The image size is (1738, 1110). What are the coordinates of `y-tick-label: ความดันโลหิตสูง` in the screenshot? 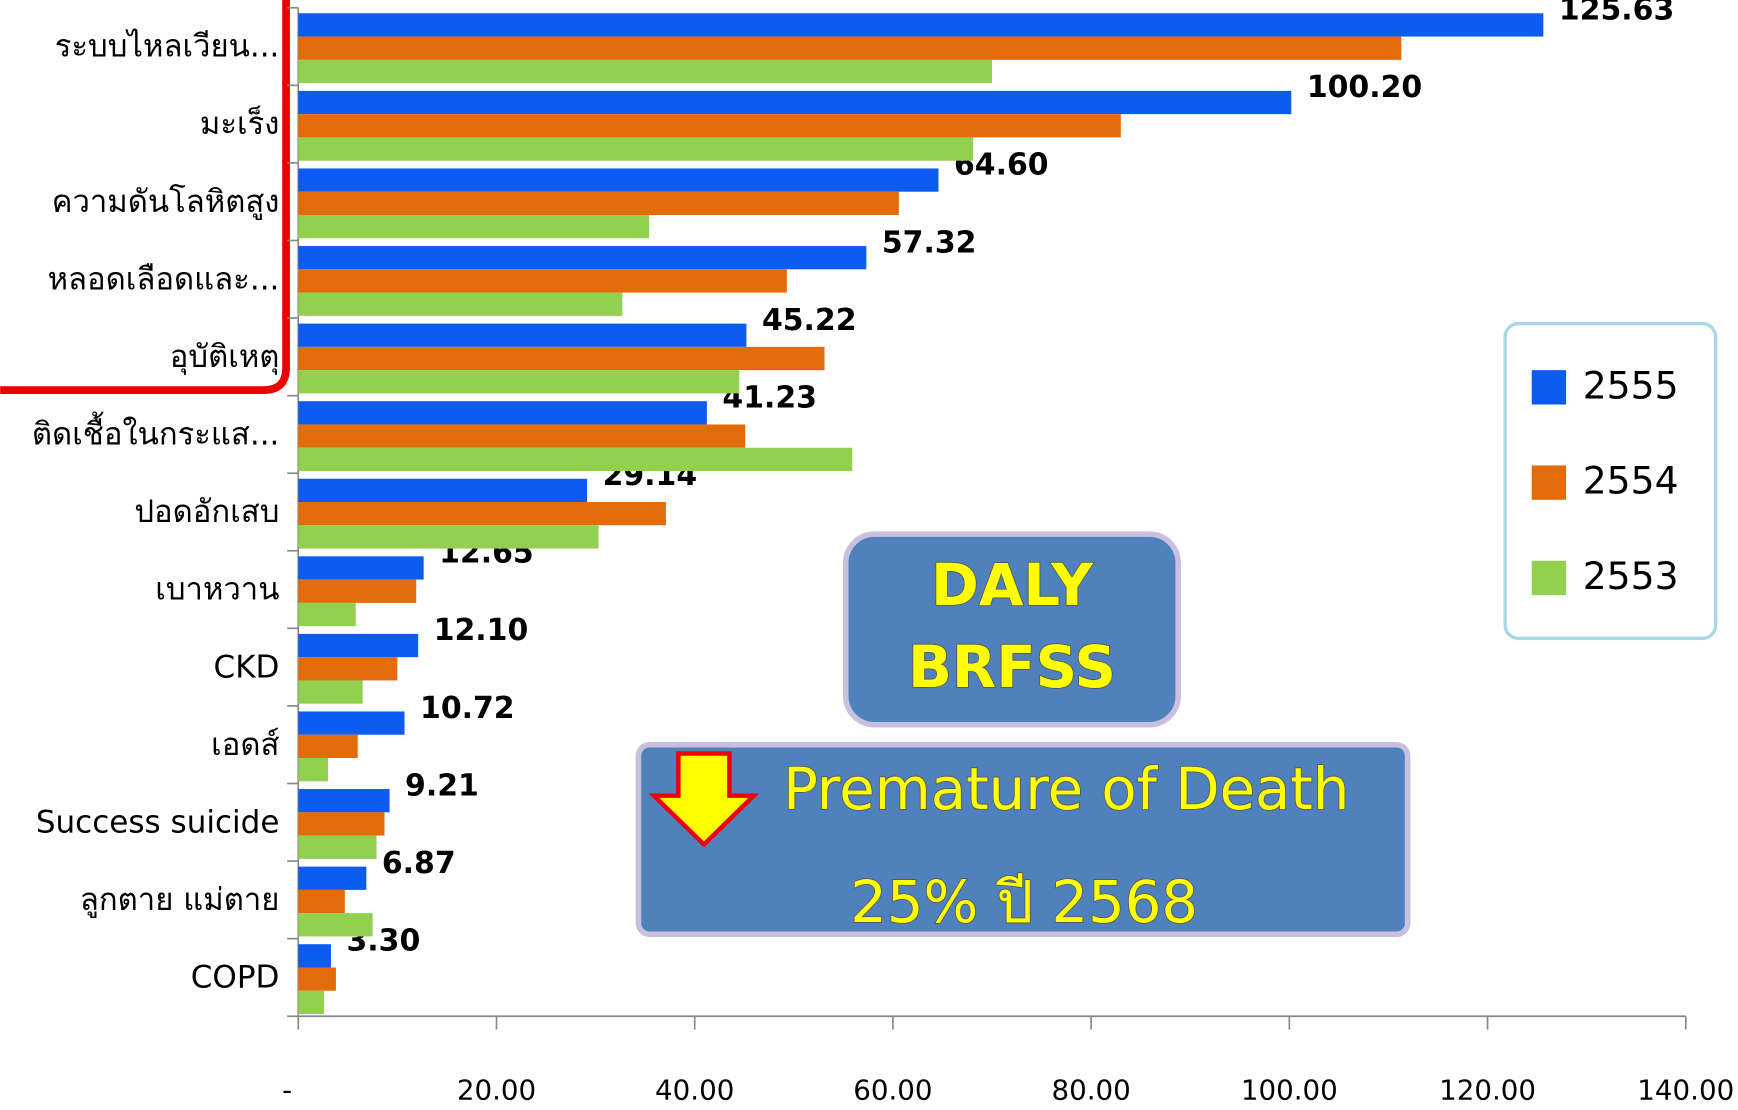 It's located at (166, 202).